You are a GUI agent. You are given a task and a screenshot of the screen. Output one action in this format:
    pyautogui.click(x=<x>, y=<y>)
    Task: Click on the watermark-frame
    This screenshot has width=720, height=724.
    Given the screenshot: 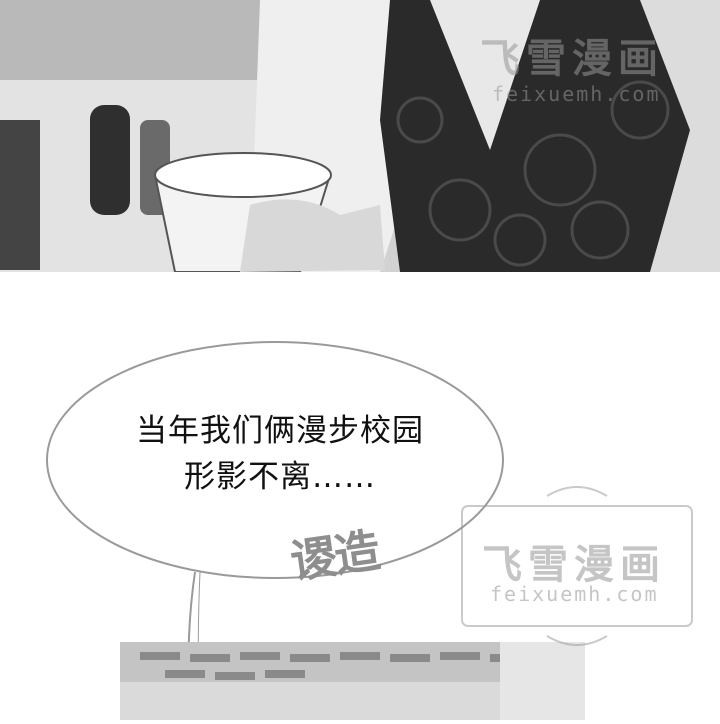 What is the action you would take?
    pyautogui.click(x=577, y=566)
    